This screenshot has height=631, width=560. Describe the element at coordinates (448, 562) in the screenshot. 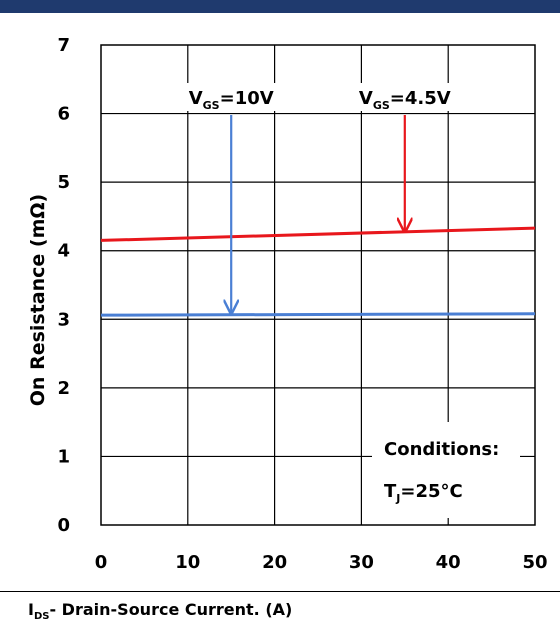

I see `x-tick-label: 40` at that location.